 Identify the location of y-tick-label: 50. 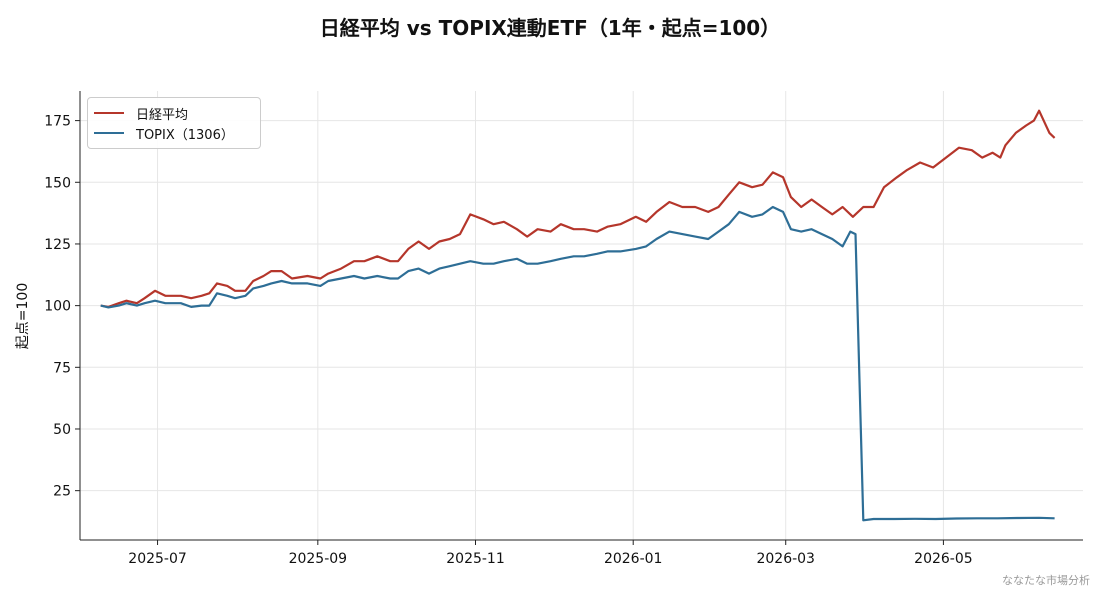
(62, 430).